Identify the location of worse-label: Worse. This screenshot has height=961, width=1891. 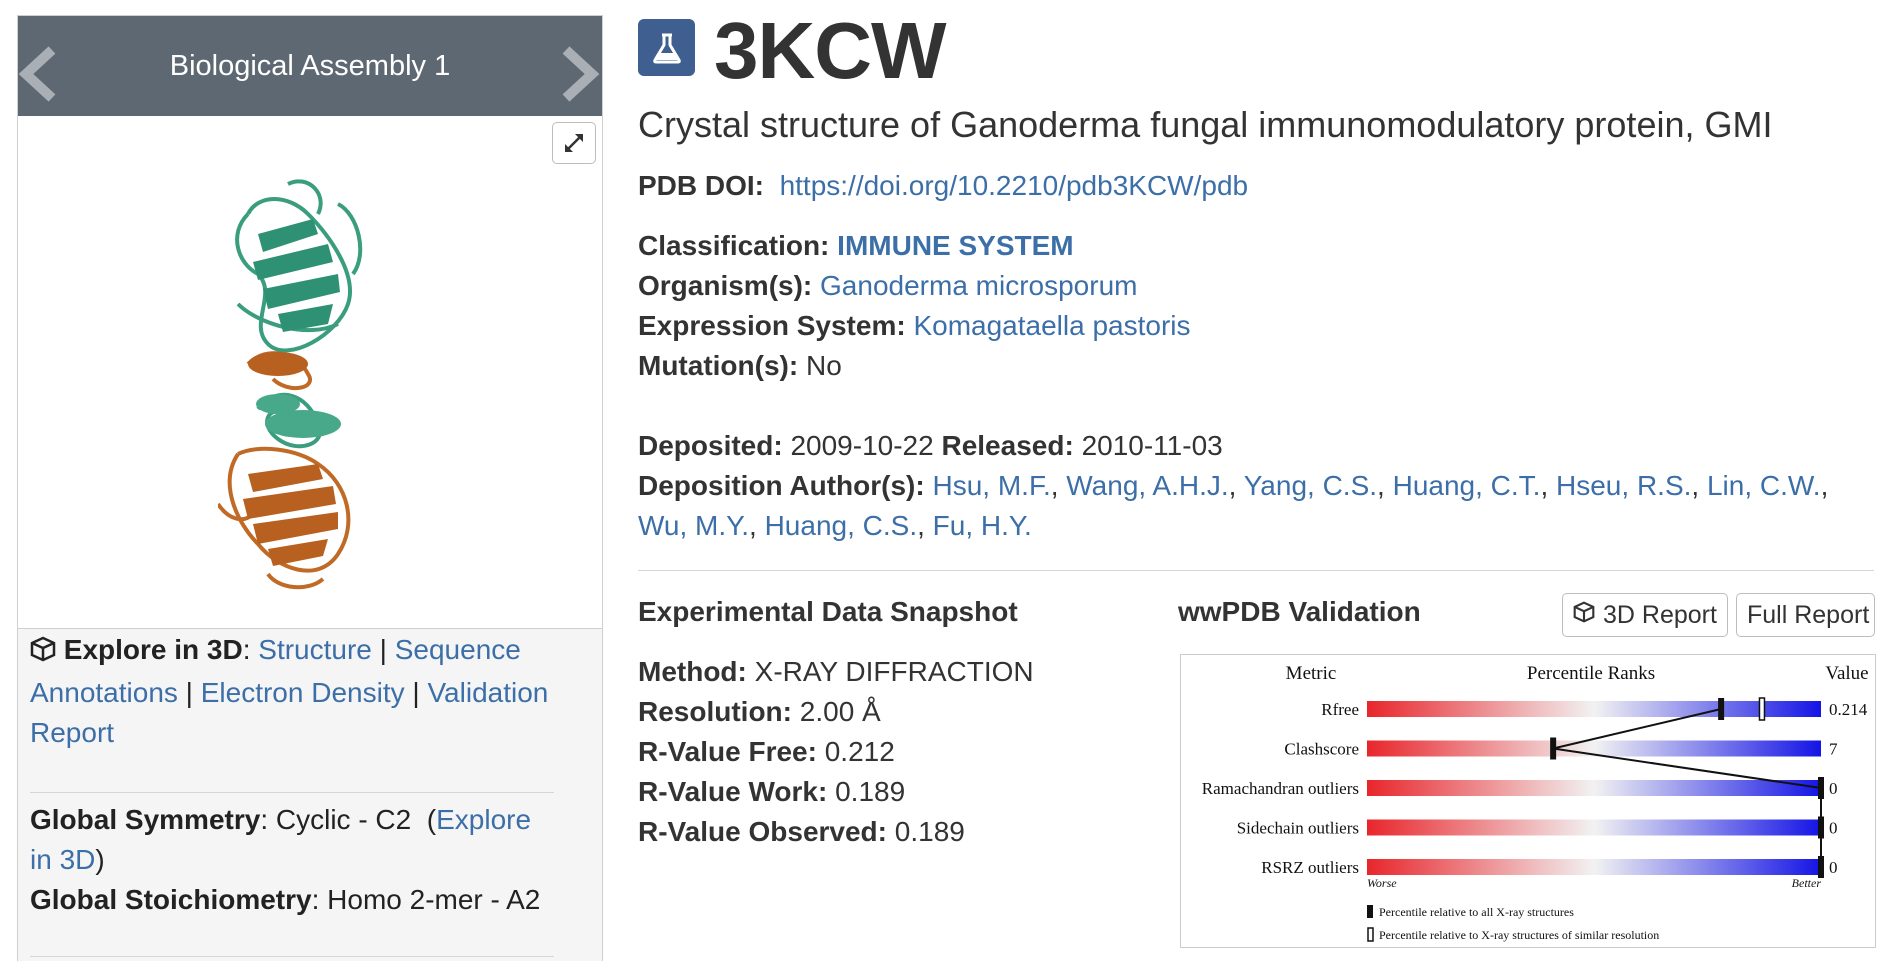
(1382, 883).